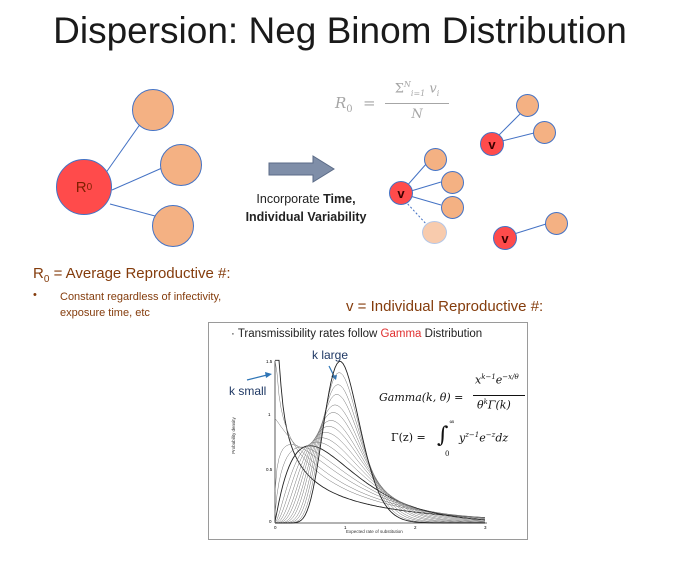  I want to click on gamma-function-lhs: Γ(z) =, so click(408, 437).